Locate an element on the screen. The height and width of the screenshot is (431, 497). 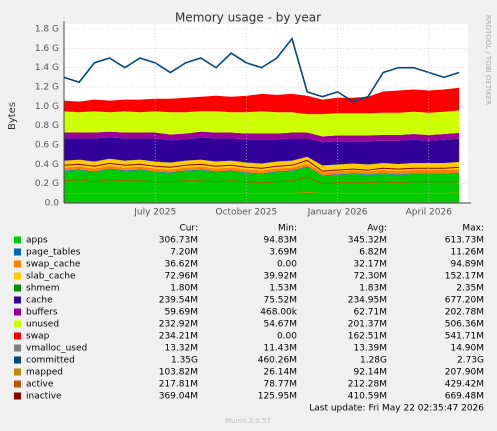
header-min: Min: is located at coordinates (287, 229).